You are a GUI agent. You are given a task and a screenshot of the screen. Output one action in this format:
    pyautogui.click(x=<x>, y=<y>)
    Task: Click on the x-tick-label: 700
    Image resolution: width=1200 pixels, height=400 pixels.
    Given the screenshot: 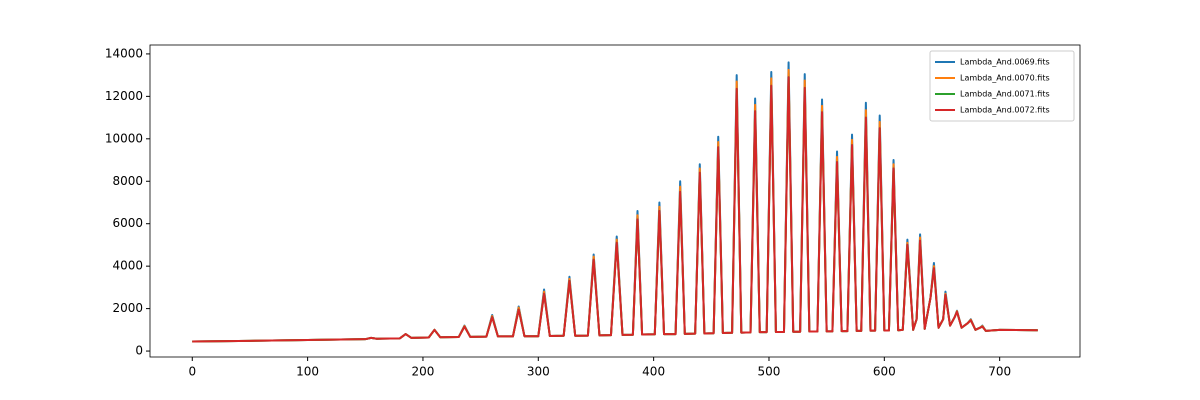 What is the action you would take?
    pyautogui.click(x=999, y=372)
    